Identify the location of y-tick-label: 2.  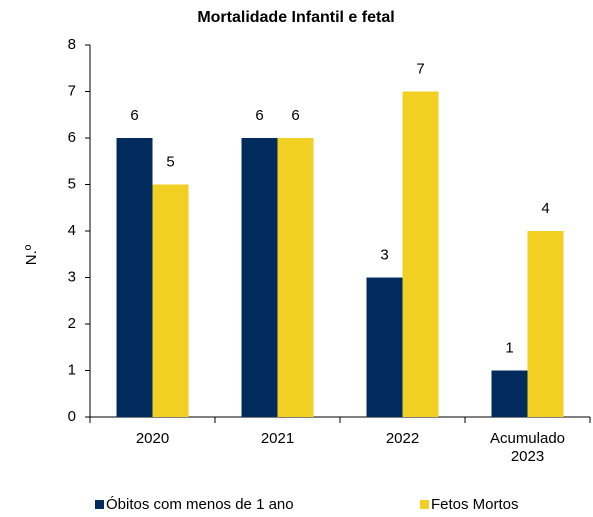
(72, 323).